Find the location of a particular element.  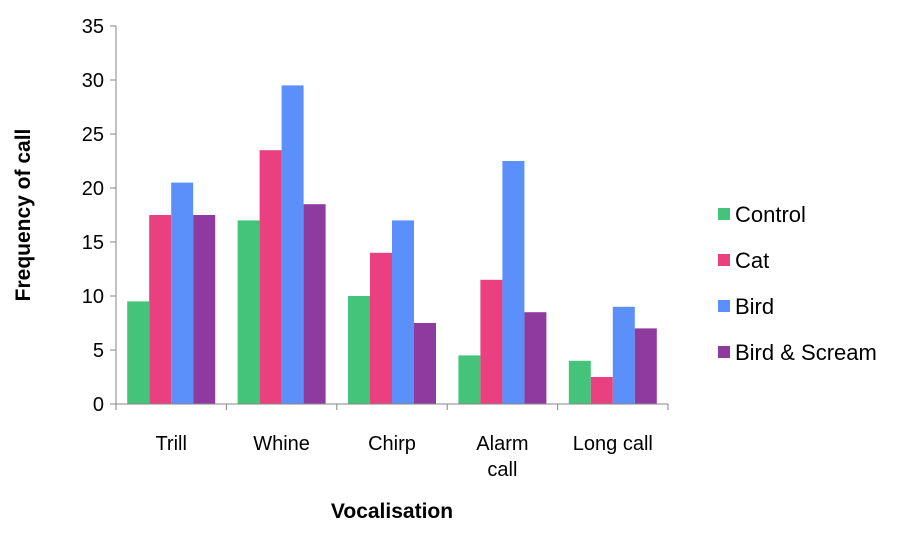

x-tick-label-line: Trill is located at coordinates (170, 444).